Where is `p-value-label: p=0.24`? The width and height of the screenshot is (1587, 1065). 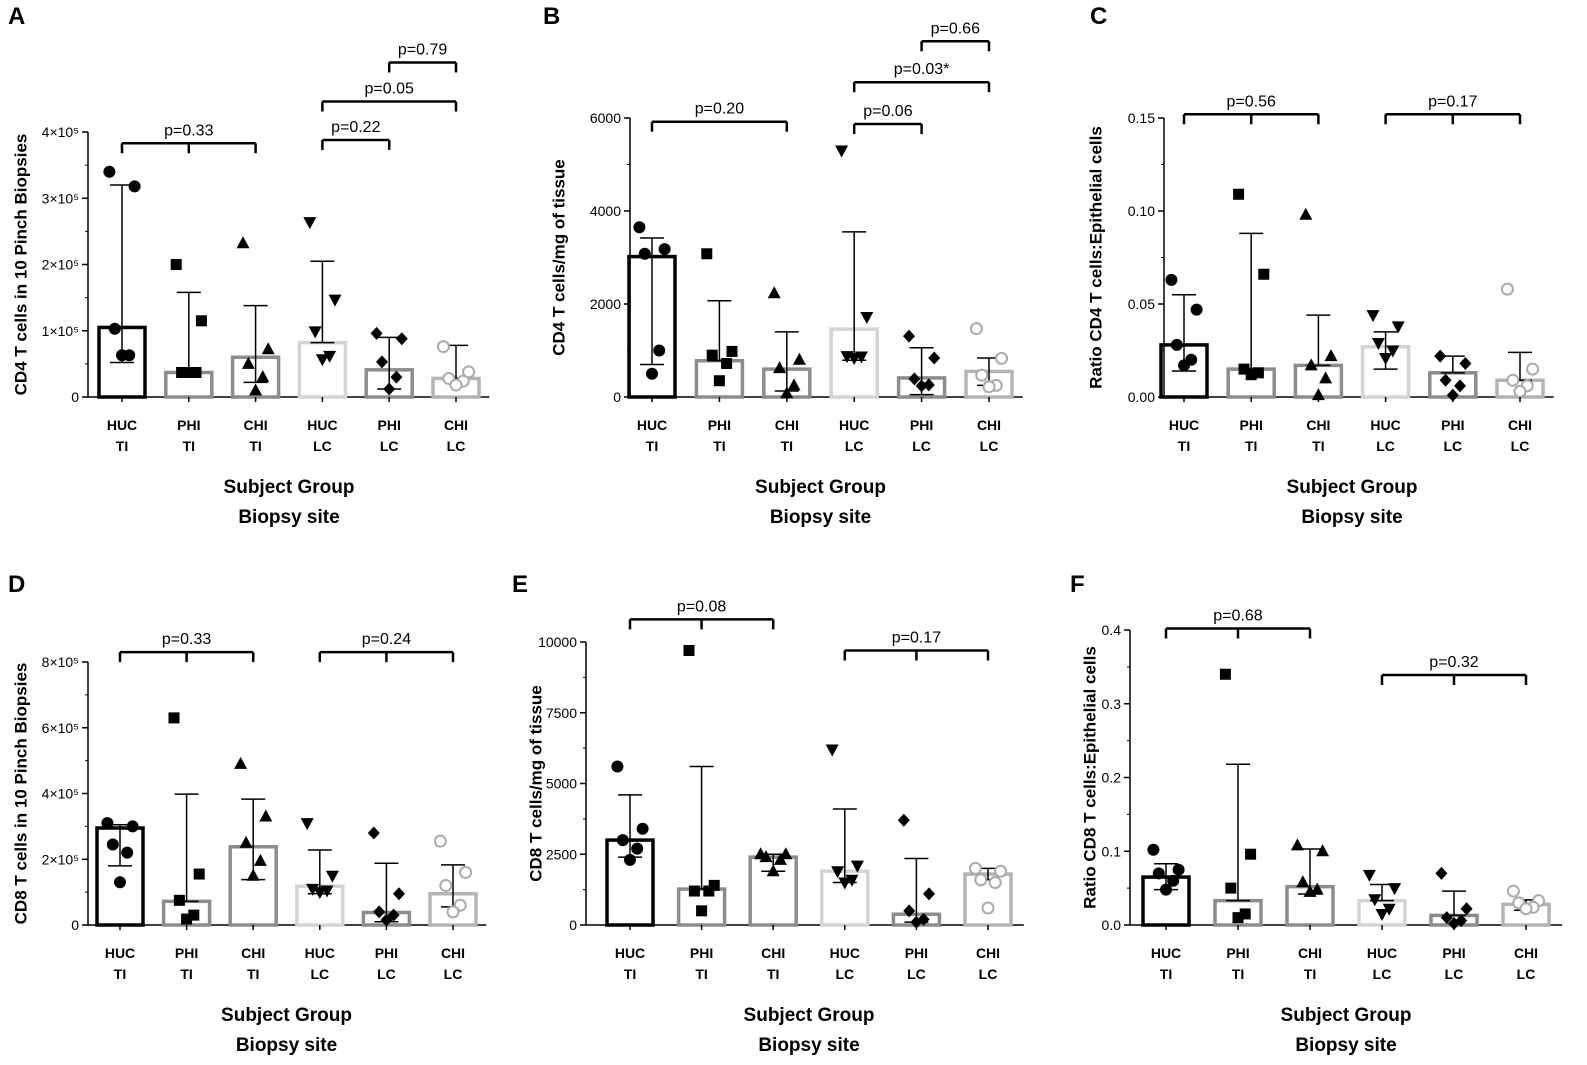
p-value-label: p=0.24 is located at coordinates (386, 639).